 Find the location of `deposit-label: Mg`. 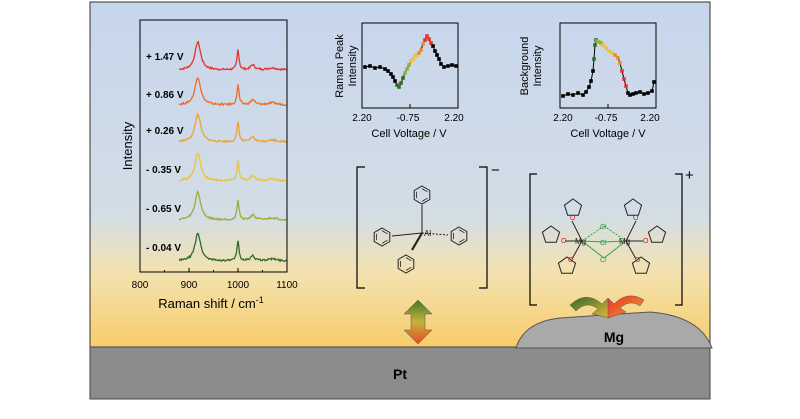

deposit-label: Mg is located at coordinates (614, 337).